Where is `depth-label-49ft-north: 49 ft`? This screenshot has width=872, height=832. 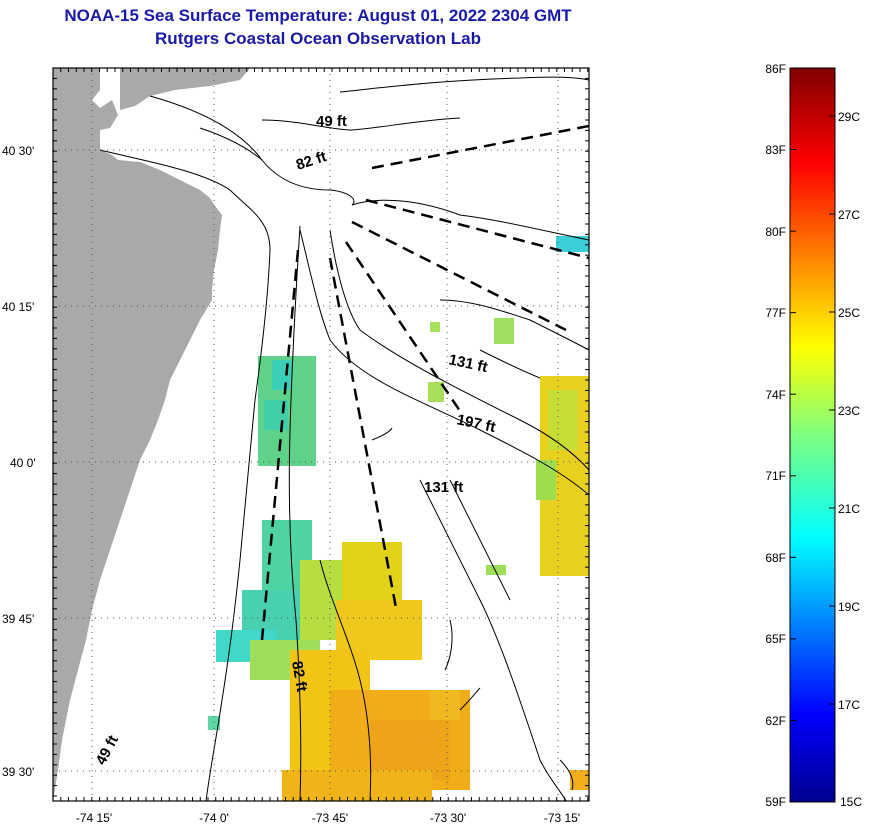
depth-label-49ft-north: 49 ft is located at coordinates (331, 121).